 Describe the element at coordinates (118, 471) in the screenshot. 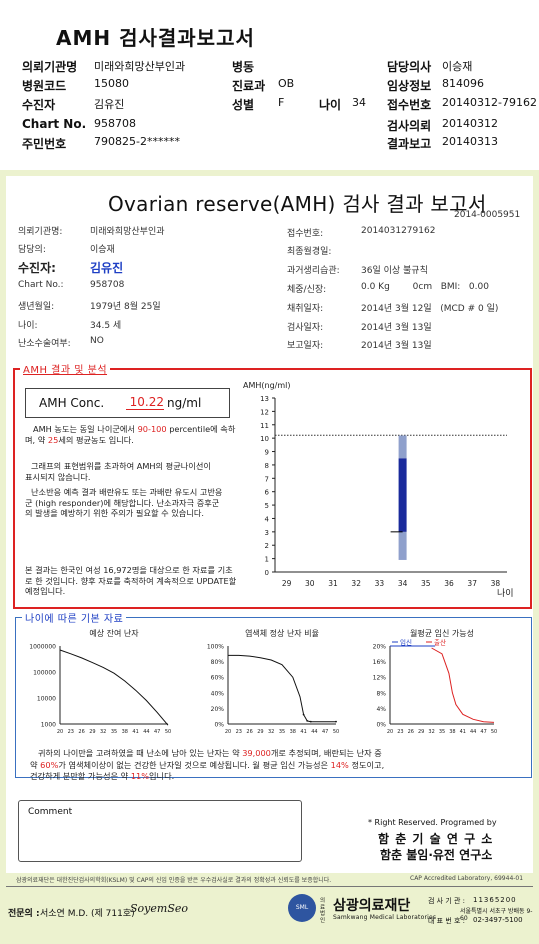

I see `analysis-paragraph-2: 그래프의 표현범위를 초과하여 AMH의 평균나이선이 표시되지 않습니다.` at that location.